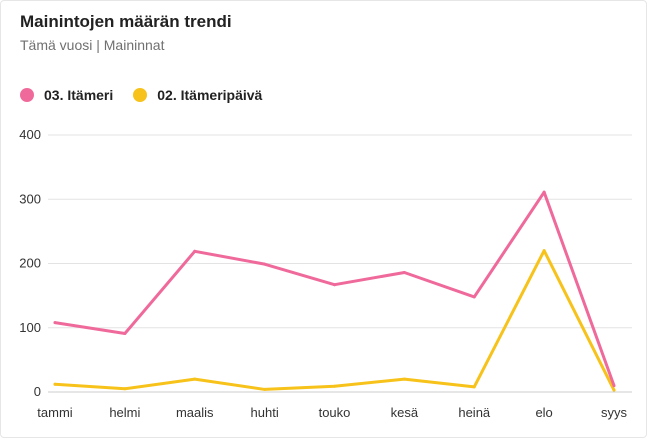  Describe the element at coordinates (126, 21) in the screenshot. I see `chart-title: Mainintojen määrän trendi` at that location.